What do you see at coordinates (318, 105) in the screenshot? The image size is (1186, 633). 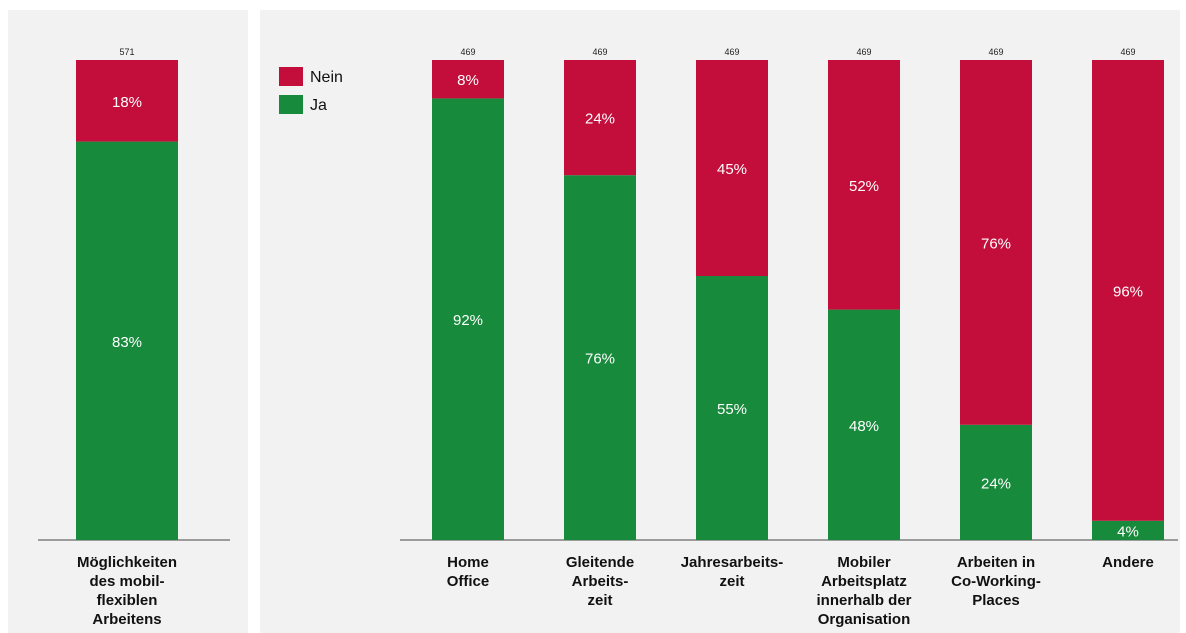 I see `legend-label-ja: Ja` at bounding box center [318, 105].